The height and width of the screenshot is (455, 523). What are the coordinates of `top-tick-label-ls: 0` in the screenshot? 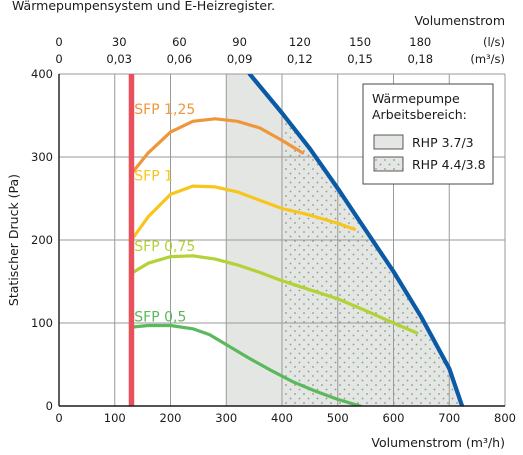 It's located at (58, 42).